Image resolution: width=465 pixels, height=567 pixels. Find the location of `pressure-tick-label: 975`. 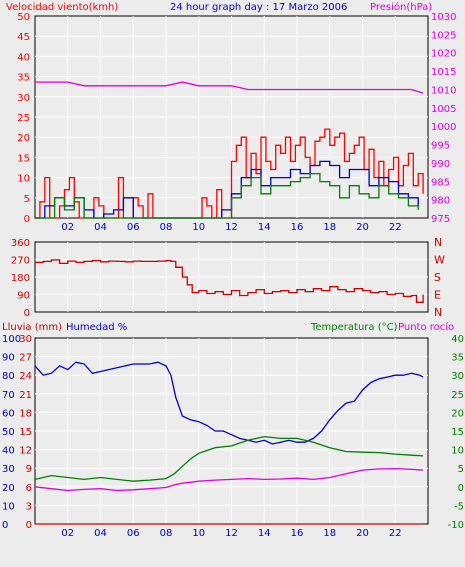

pressure-tick-label: 975 is located at coordinates (440, 219).